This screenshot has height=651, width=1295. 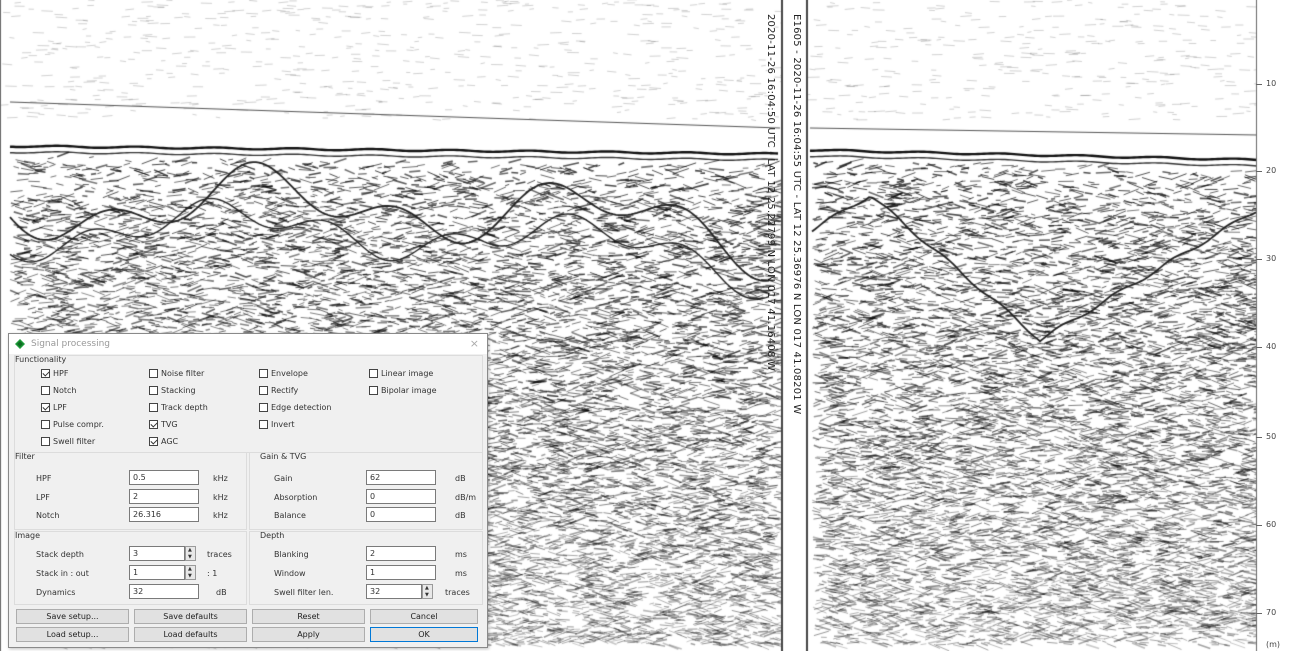 What do you see at coordinates (220, 497) in the screenshot?
I see `lpf-unit: kHz` at bounding box center [220, 497].